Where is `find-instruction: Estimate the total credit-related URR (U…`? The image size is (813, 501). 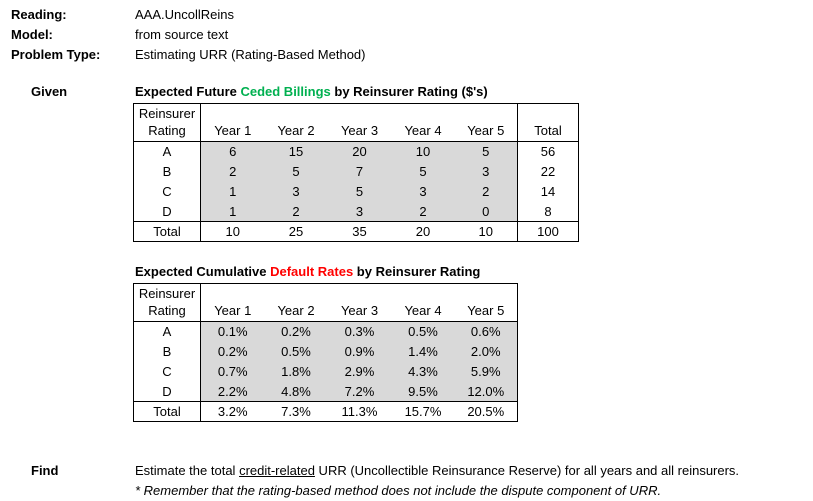 find-instruction: Estimate the total credit-related URR (U… is located at coordinates (437, 470).